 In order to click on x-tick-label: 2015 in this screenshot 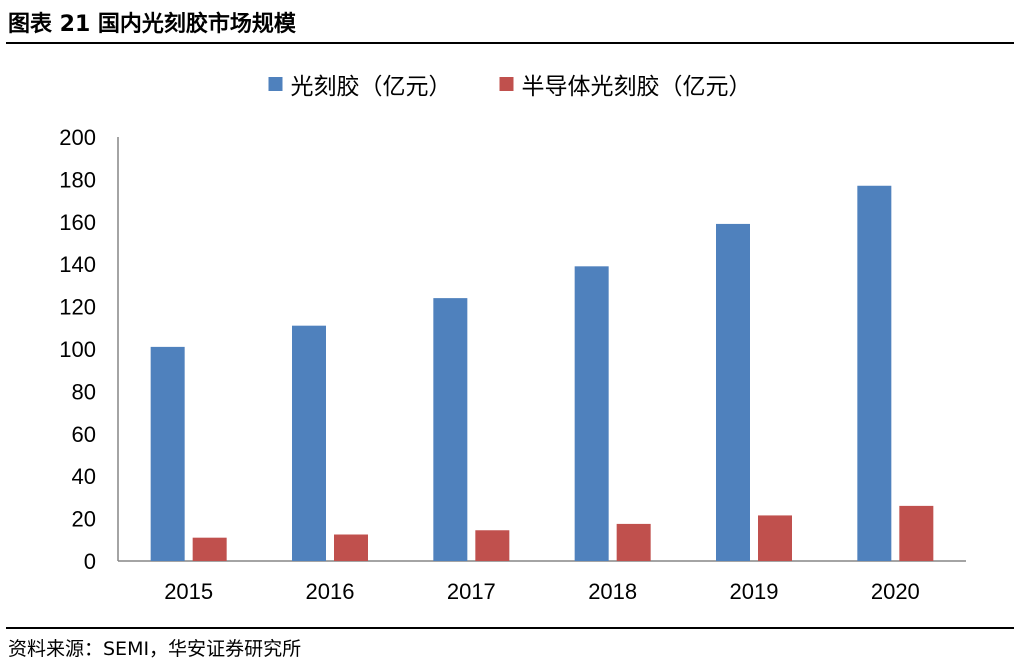, I will do `click(188, 591)`.